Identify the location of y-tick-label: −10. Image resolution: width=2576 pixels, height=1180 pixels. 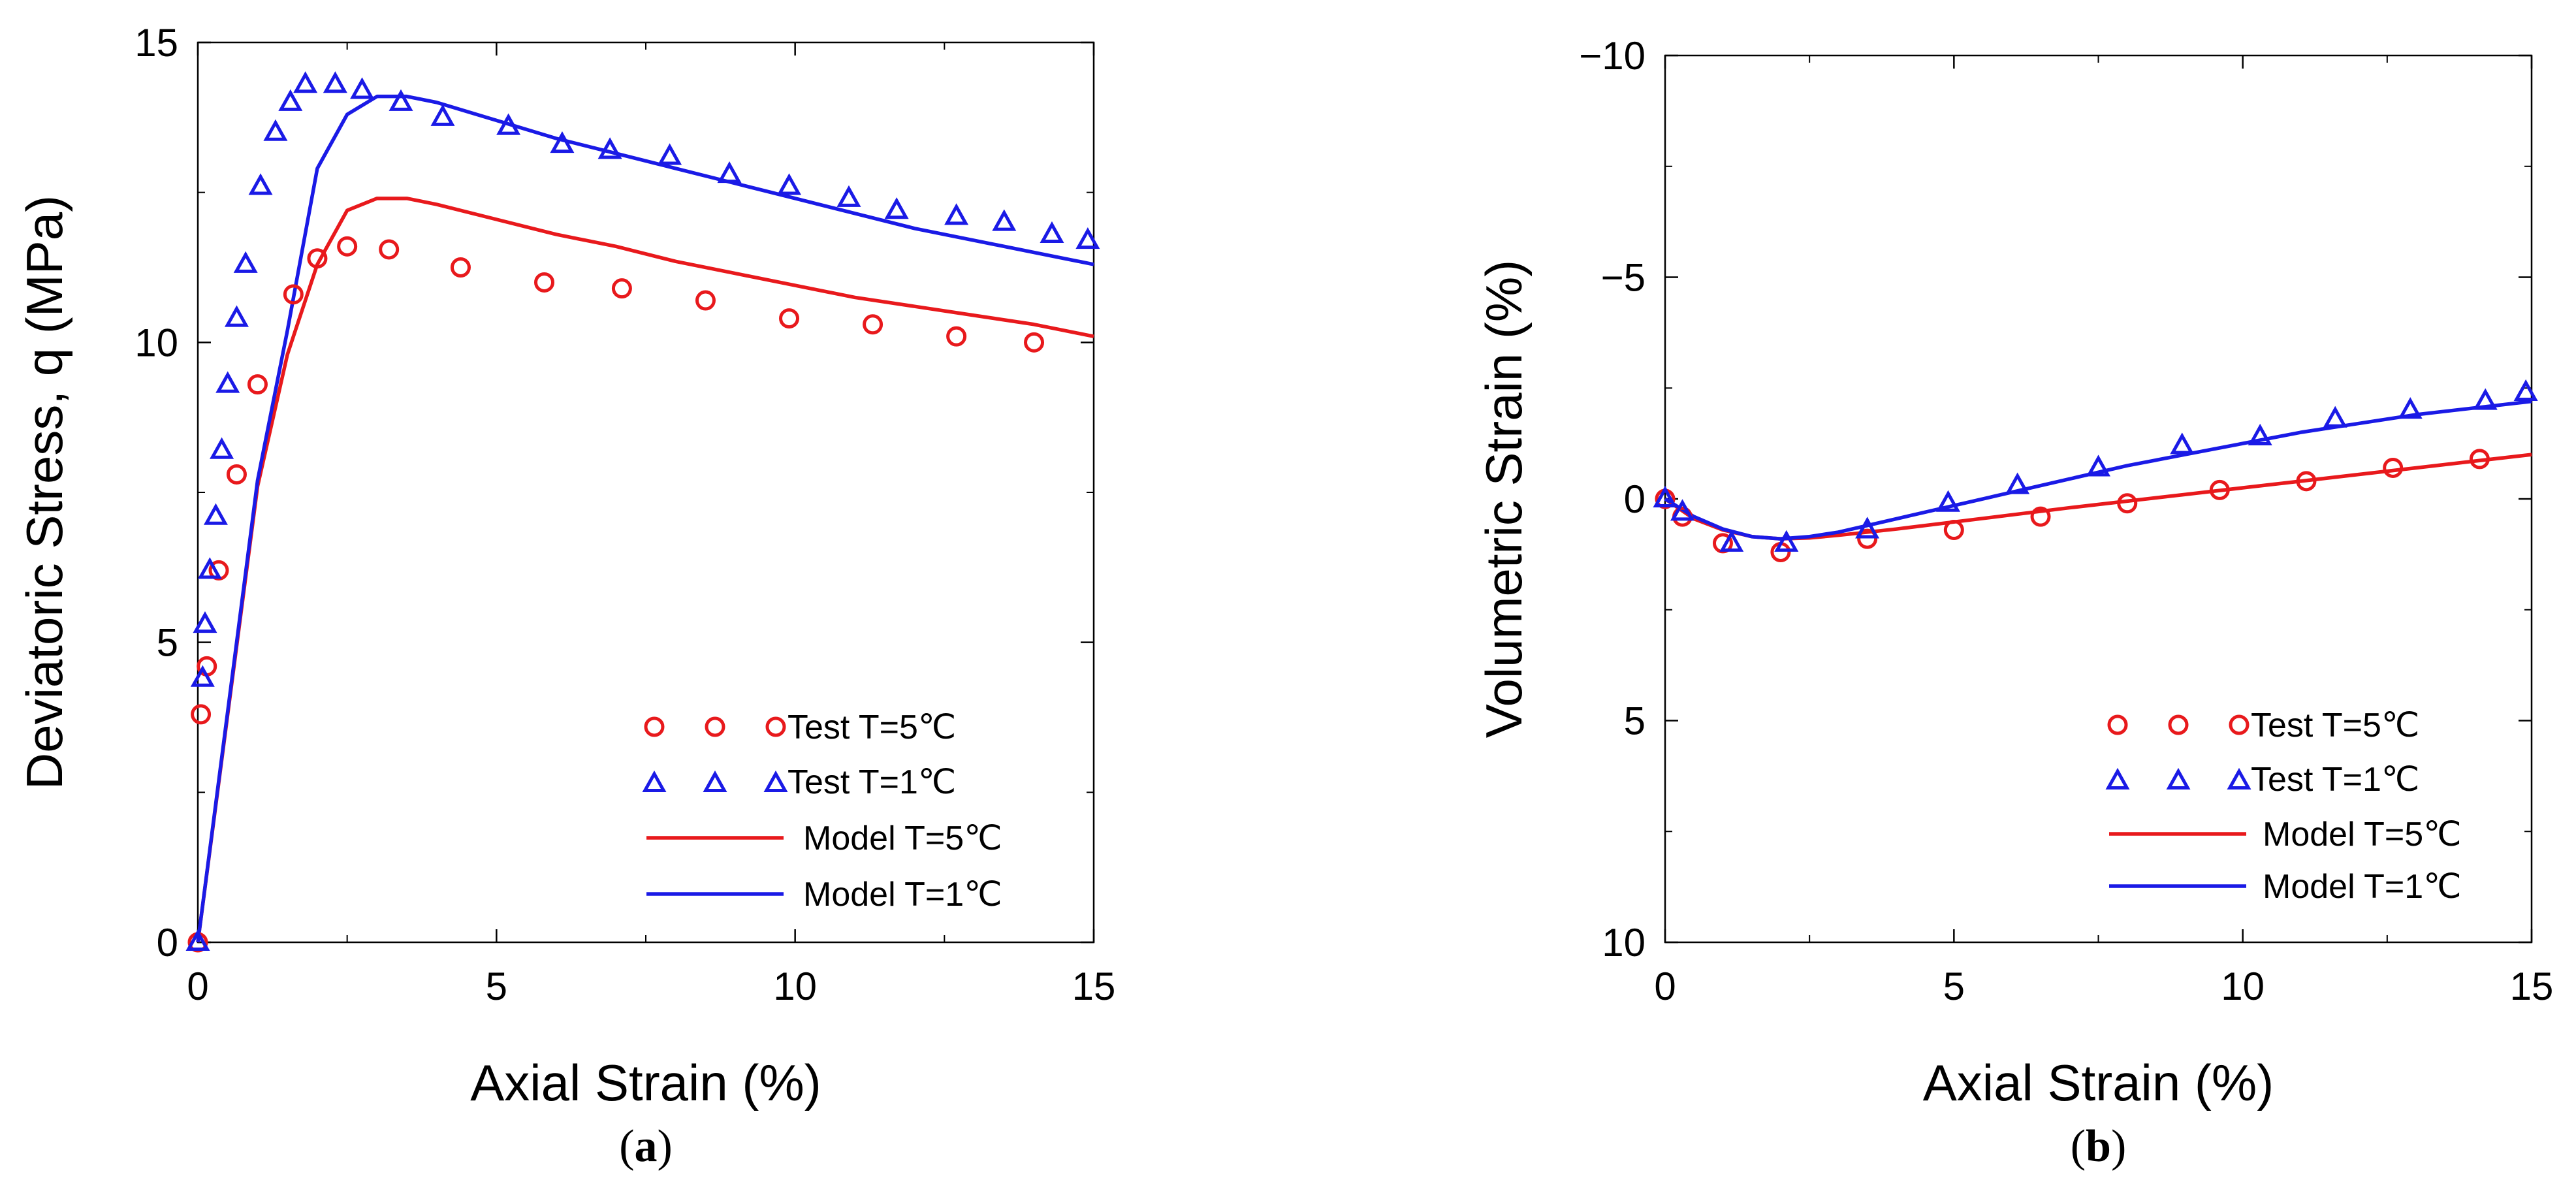
(1612, 56).